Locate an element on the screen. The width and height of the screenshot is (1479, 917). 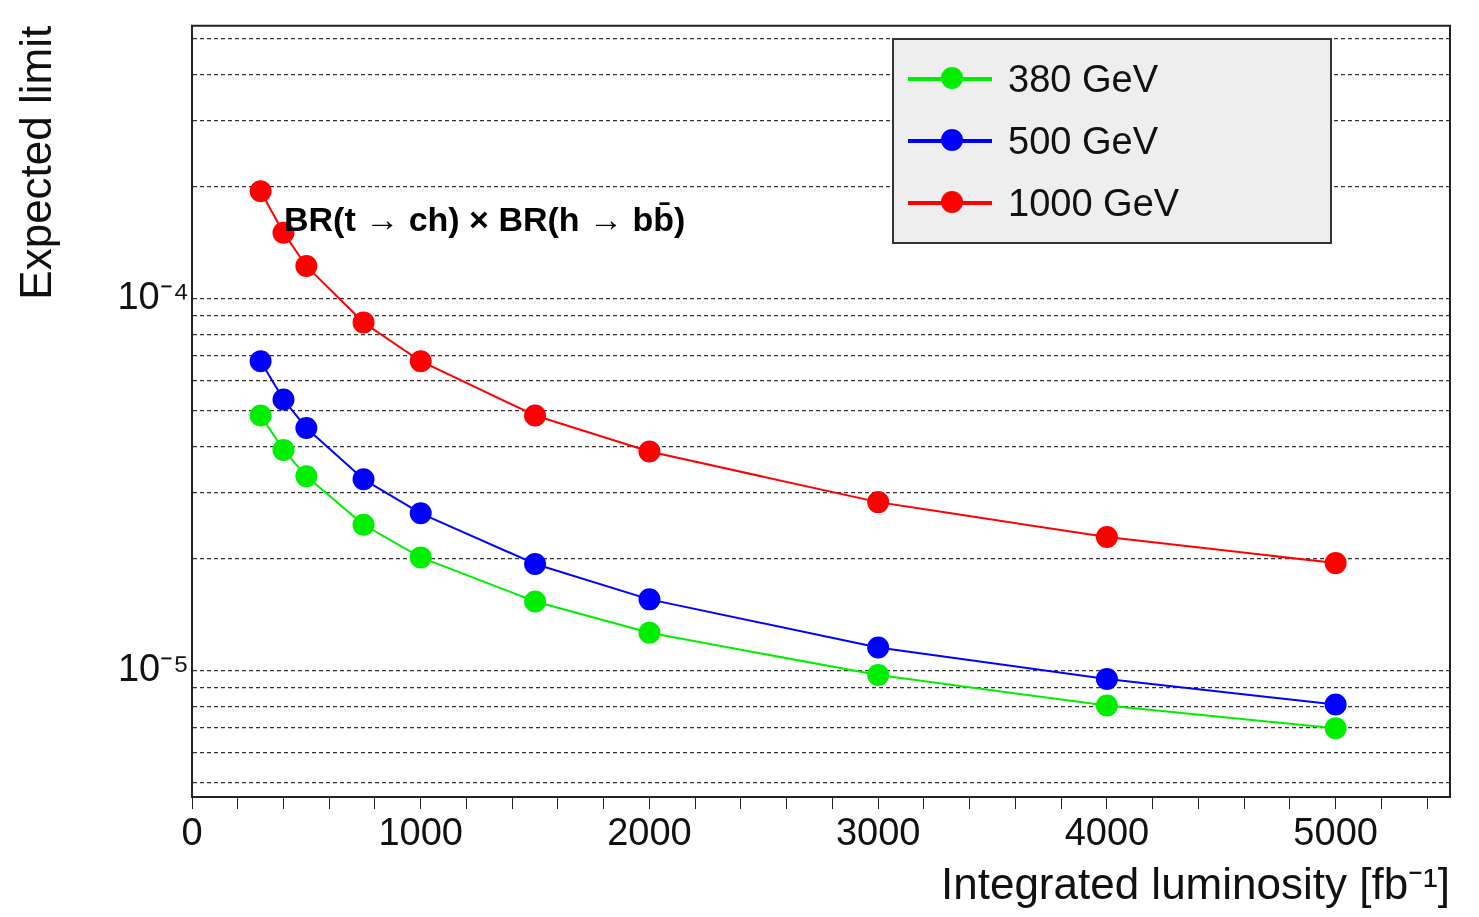
y-axis-title: Expected limit is located at coordinates (35, 162).